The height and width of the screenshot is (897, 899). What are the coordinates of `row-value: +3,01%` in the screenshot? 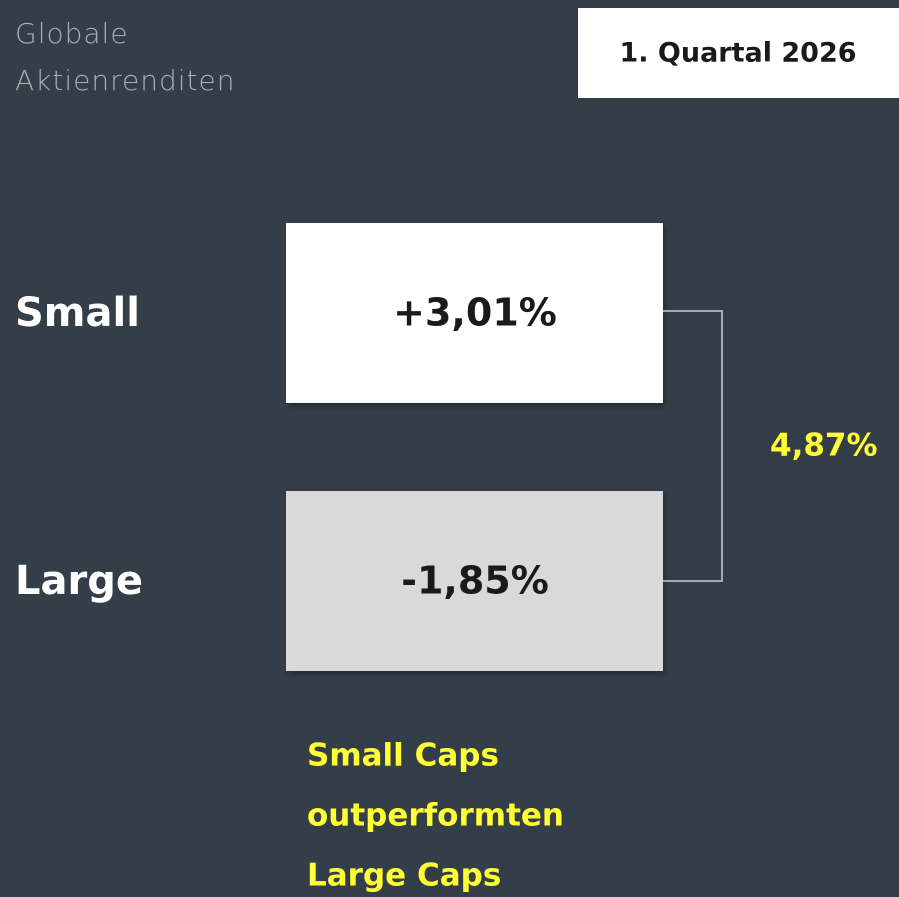 It's located at (475, 313).